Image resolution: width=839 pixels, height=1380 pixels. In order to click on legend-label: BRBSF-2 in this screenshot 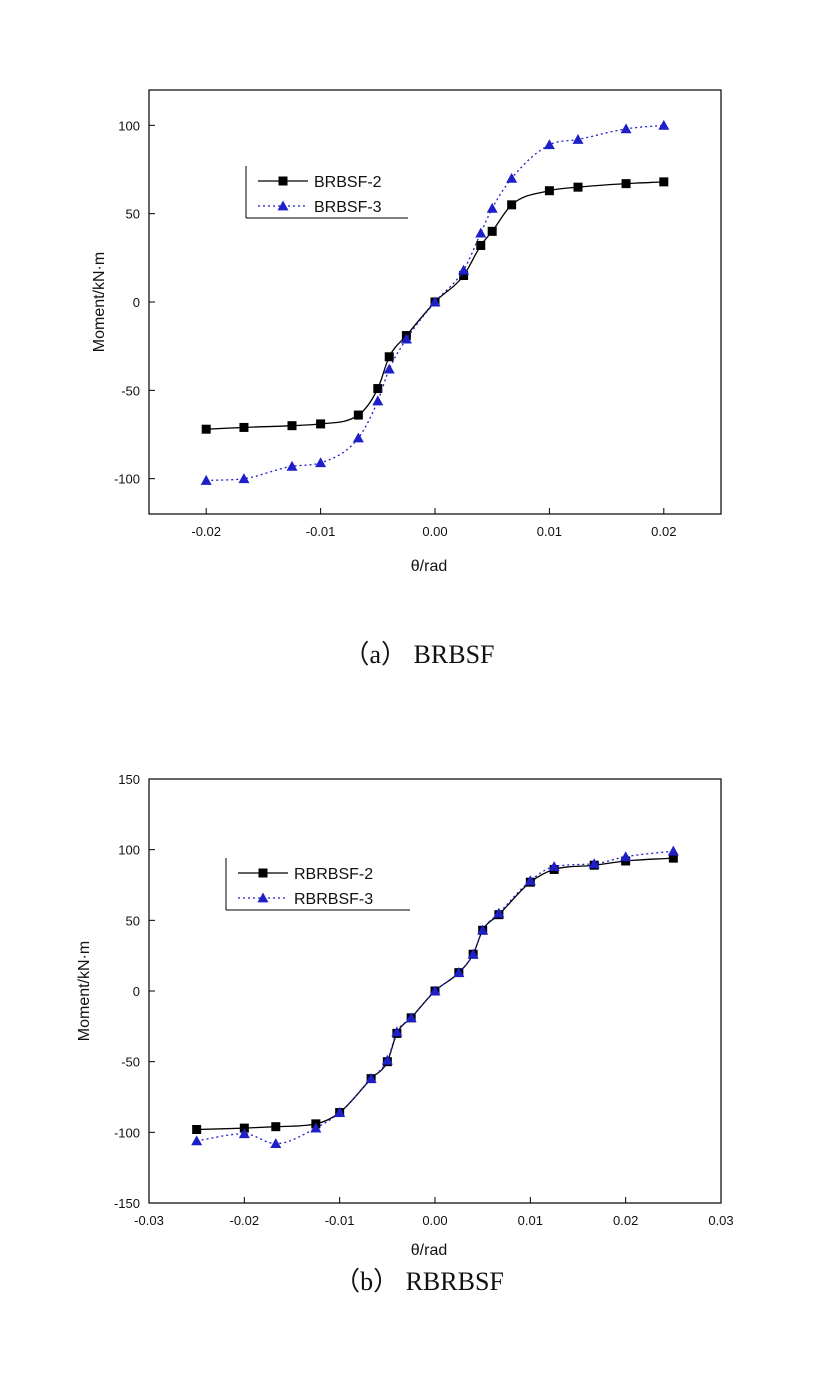, I will do `click(348, 182)`.